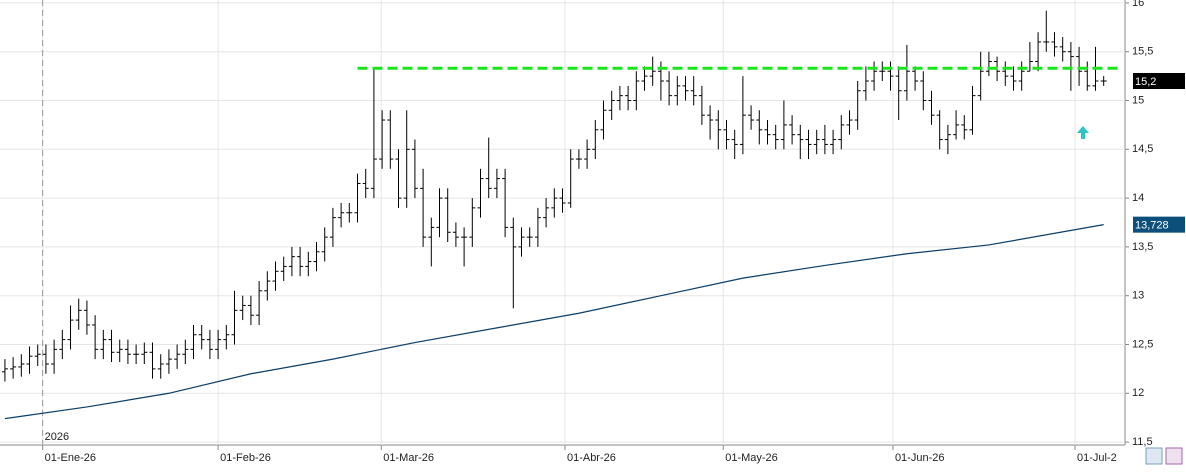 This screenshot has width=1186, height=474. I want to click on y-tick-label: 15, so click(1138, 100).